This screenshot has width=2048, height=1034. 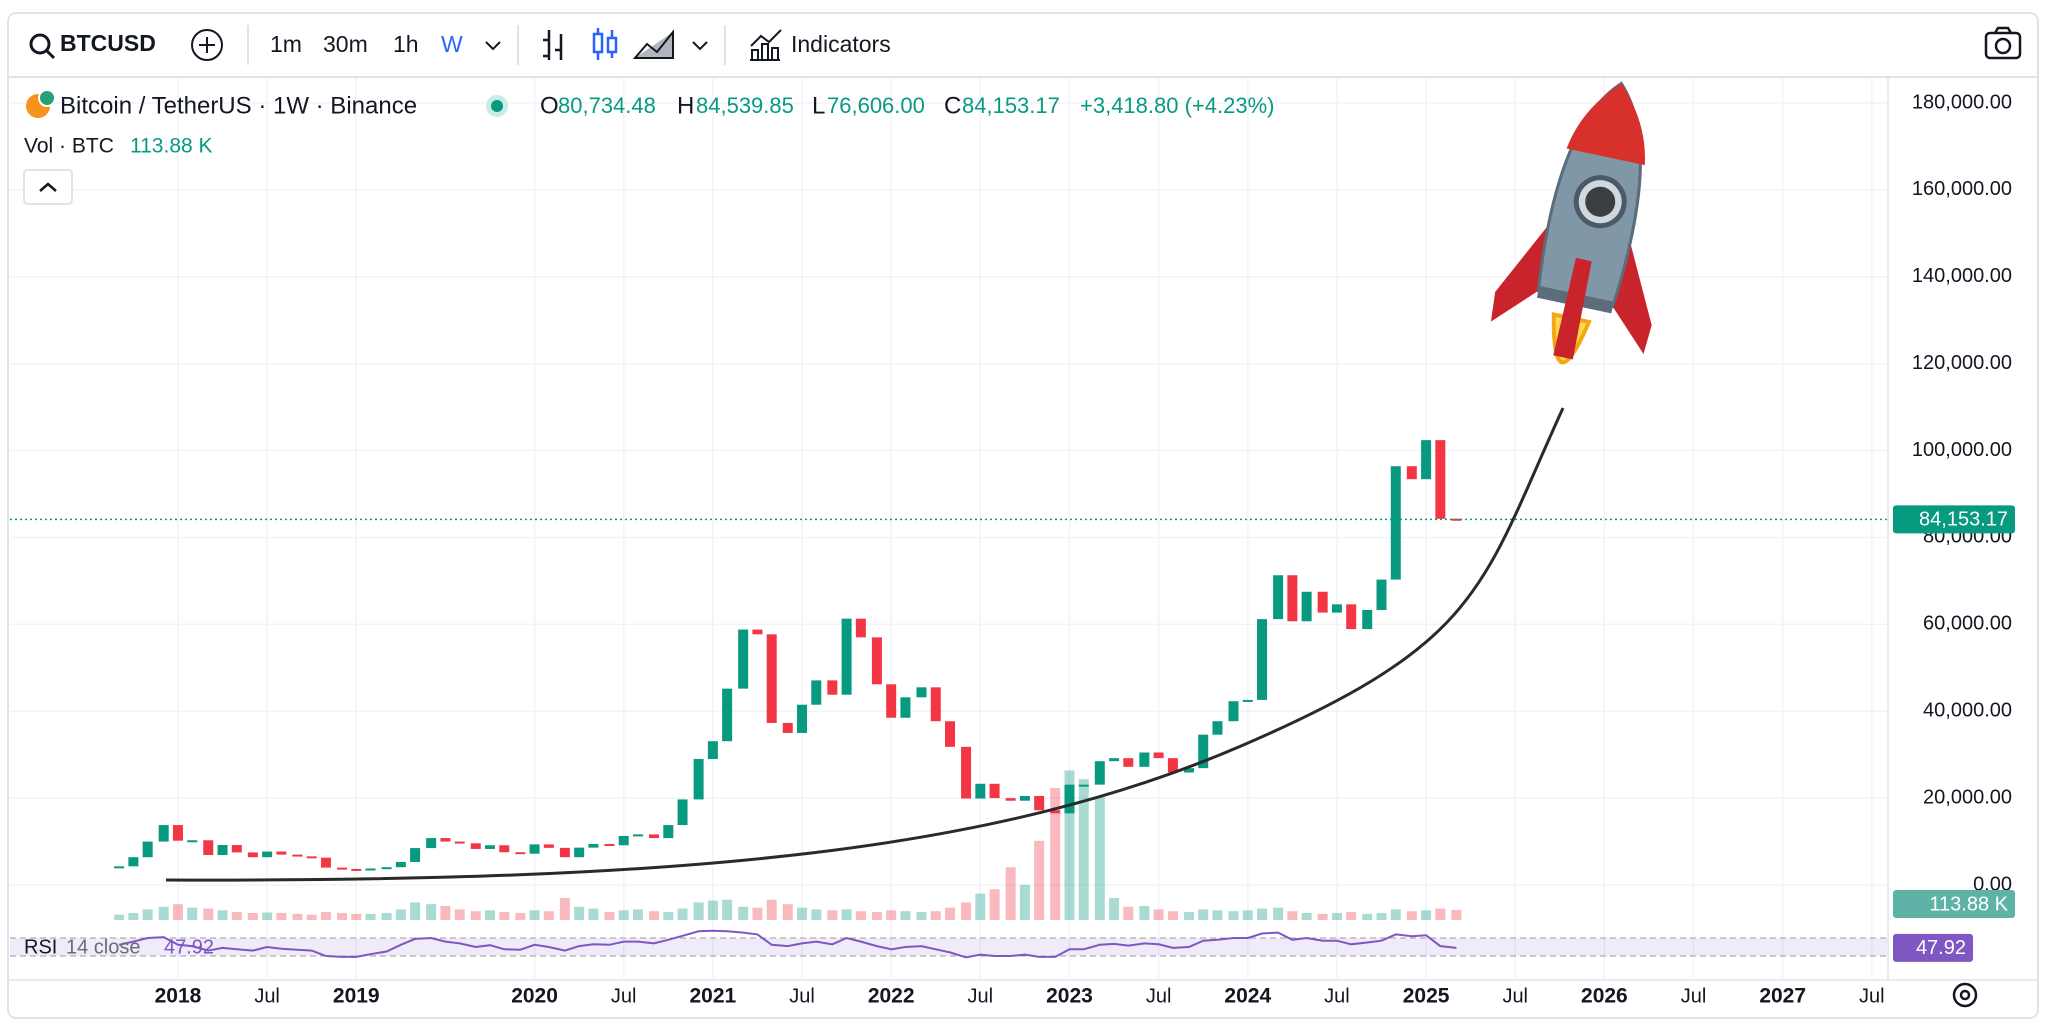 What do you see at coordinates (345, 44) in the screenshot?
I see `interval: 30m` at bounding box center [345, 44].